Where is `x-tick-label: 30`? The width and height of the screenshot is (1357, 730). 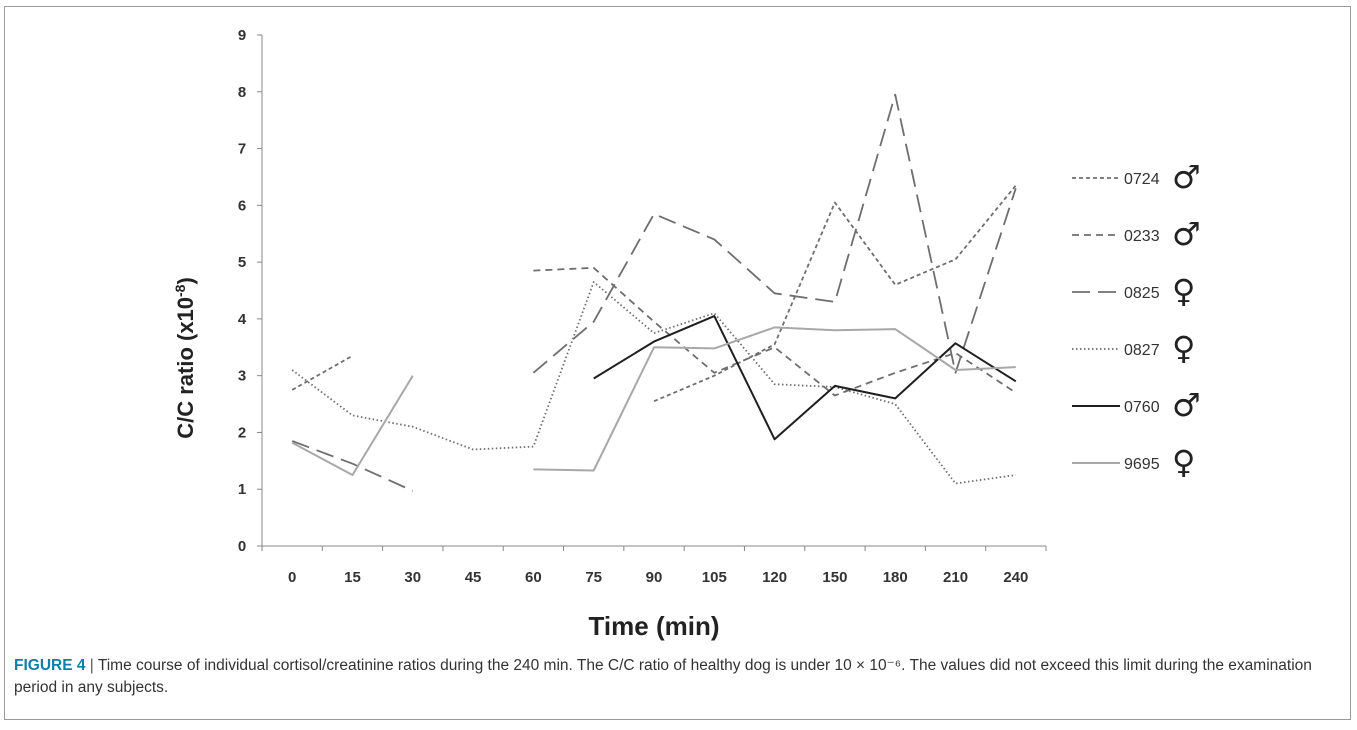 x-tick-label: 30 is located at coordinates (412, 577).